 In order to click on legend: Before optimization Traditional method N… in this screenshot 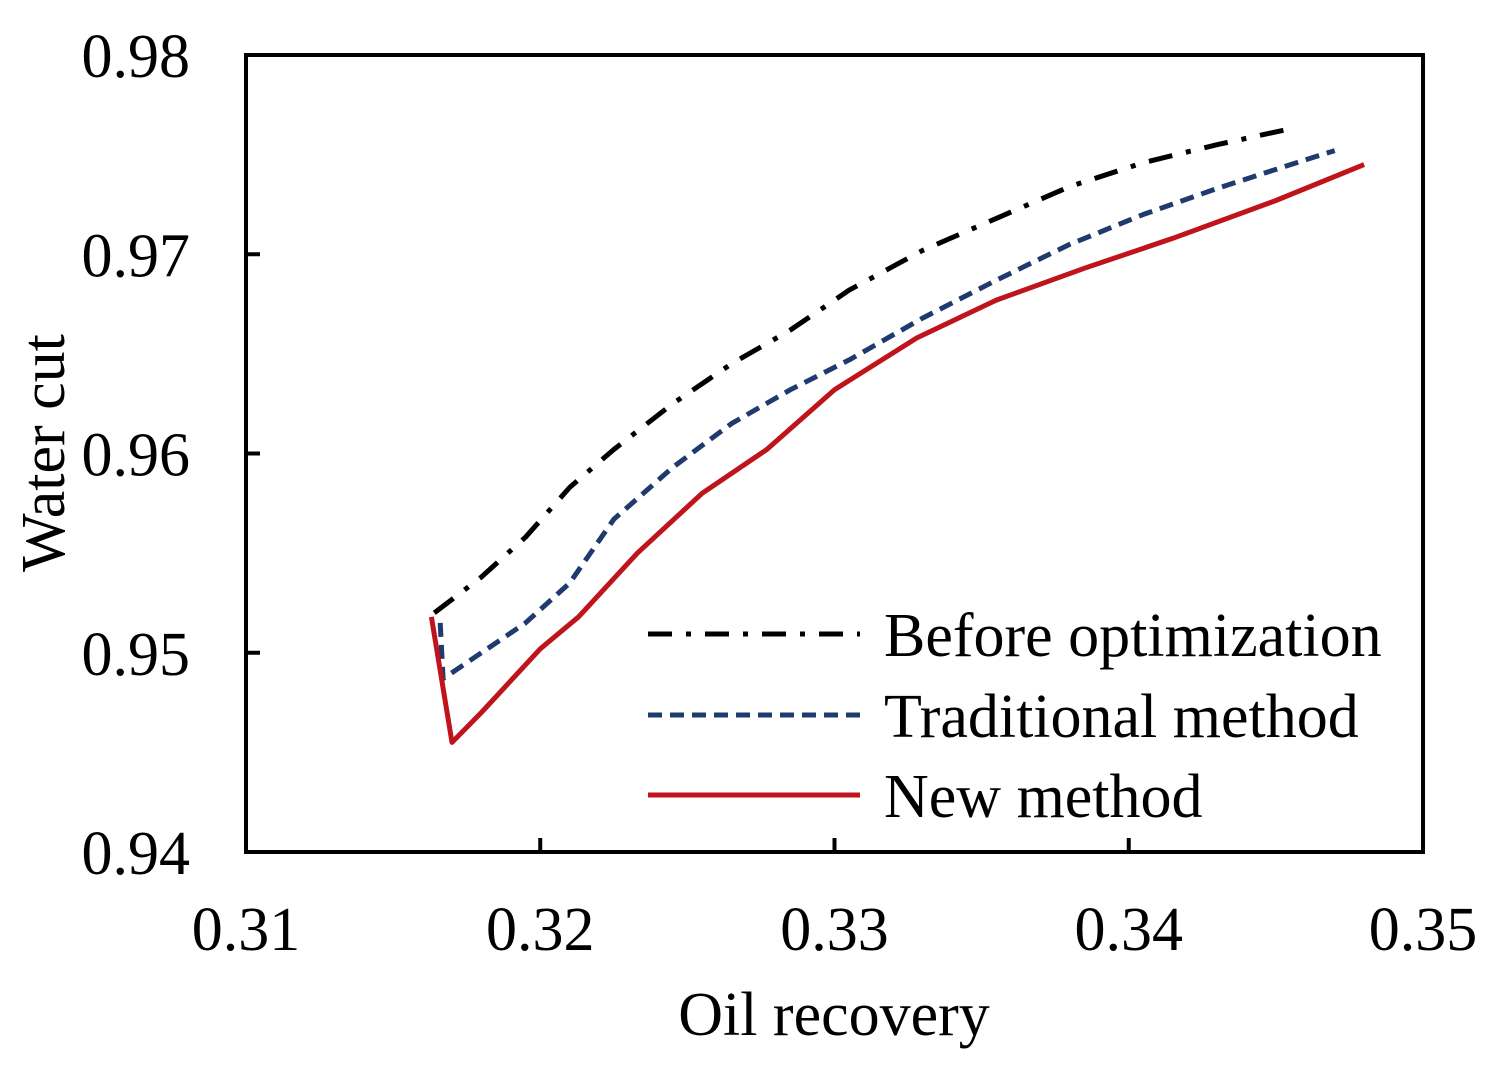, I will do `click(1015, 716)`.